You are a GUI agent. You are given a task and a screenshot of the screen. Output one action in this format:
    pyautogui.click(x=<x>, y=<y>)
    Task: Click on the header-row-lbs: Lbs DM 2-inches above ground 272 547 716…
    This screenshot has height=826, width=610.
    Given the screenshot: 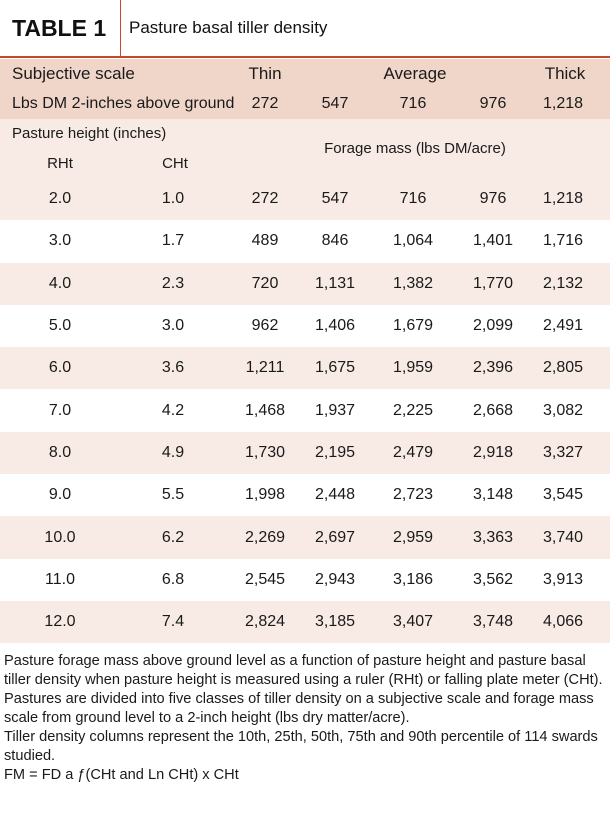 What is the action you would take?
    pyautogui.click(x=305, y=104)
    